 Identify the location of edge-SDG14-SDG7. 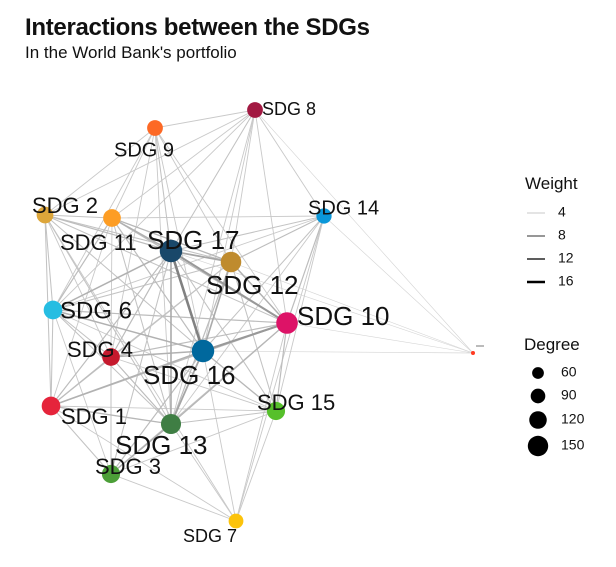
(280, 368).